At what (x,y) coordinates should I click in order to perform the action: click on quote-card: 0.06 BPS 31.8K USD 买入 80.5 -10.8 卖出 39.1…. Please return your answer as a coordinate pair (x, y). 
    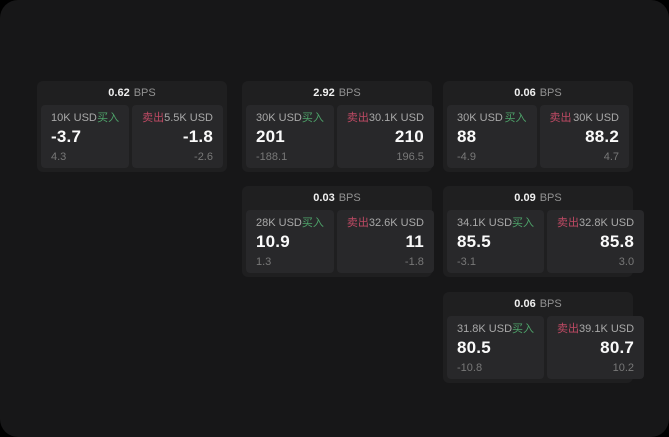
    Looking at the image, I should click on (544, 337).